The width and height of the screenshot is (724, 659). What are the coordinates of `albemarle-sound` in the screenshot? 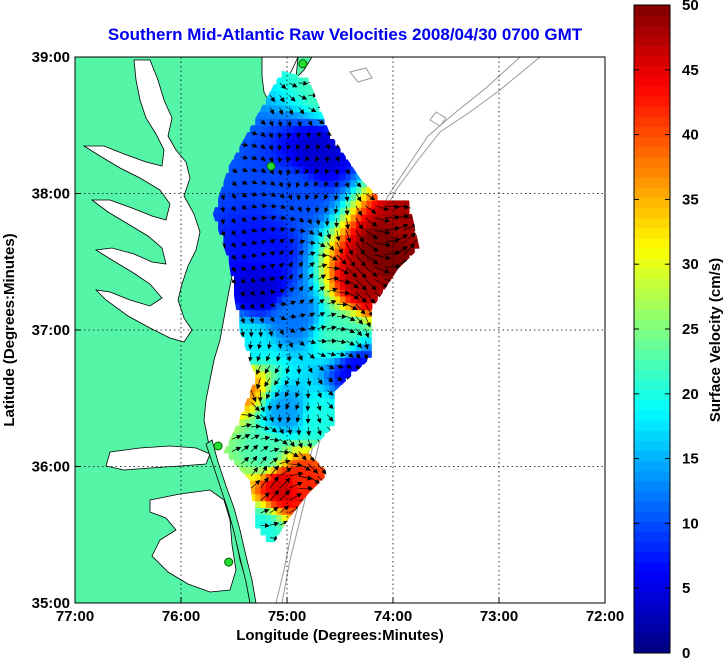 It's located at (158, 458).